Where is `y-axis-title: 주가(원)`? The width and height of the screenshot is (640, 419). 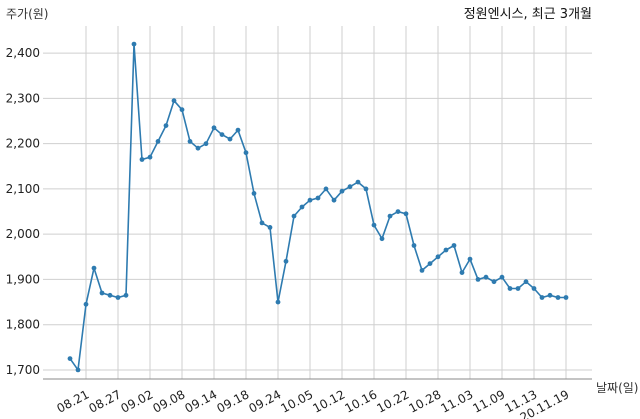 y-axis-title: 주가(원) is located at coordinates (27, 14).